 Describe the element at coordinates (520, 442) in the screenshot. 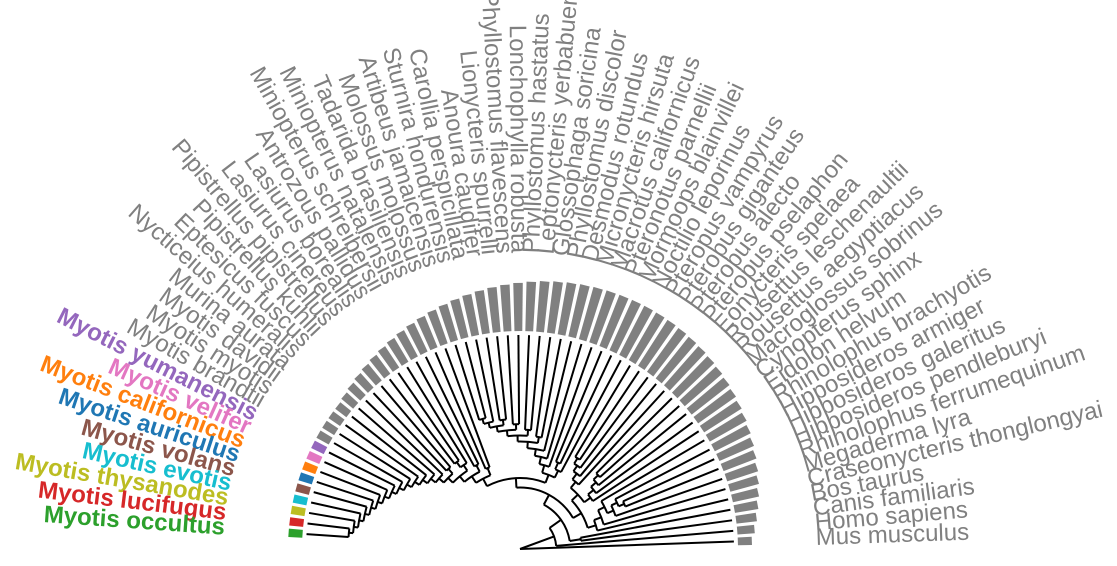

I see `tree-branches` at that location.